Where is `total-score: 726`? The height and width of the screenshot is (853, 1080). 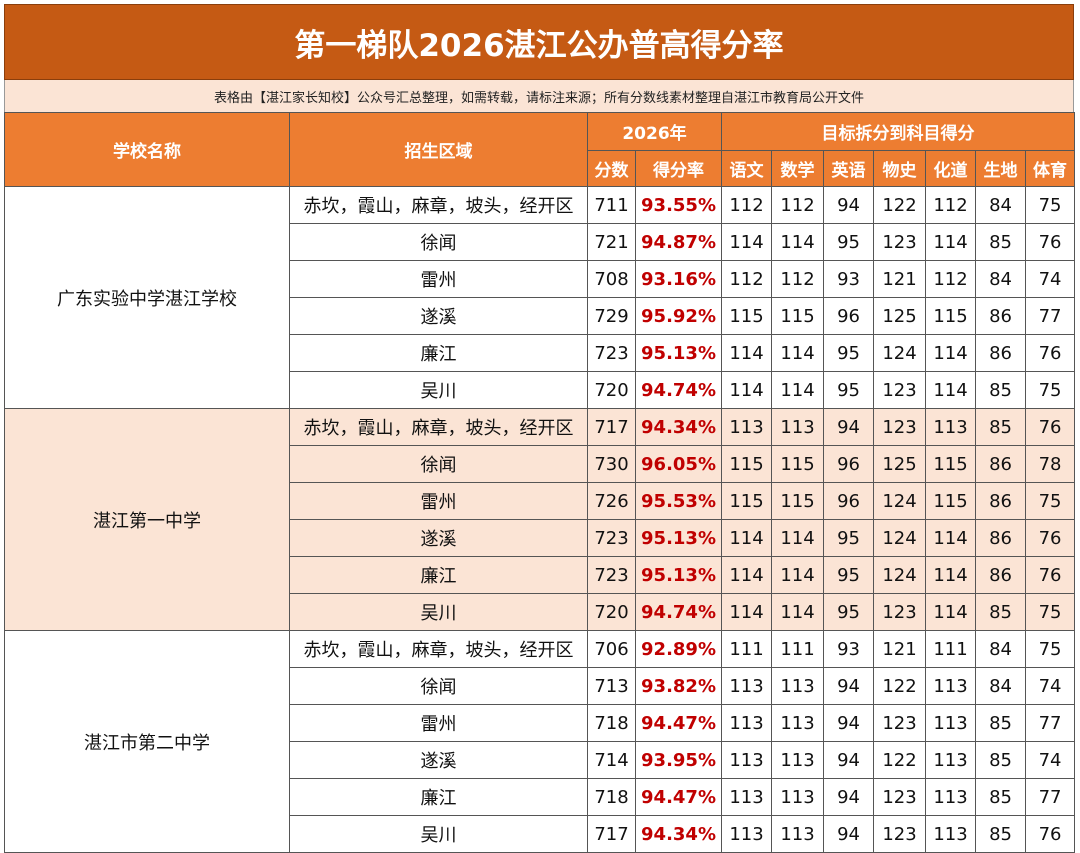
total-score: 726 is located at coordinates (611, 501).